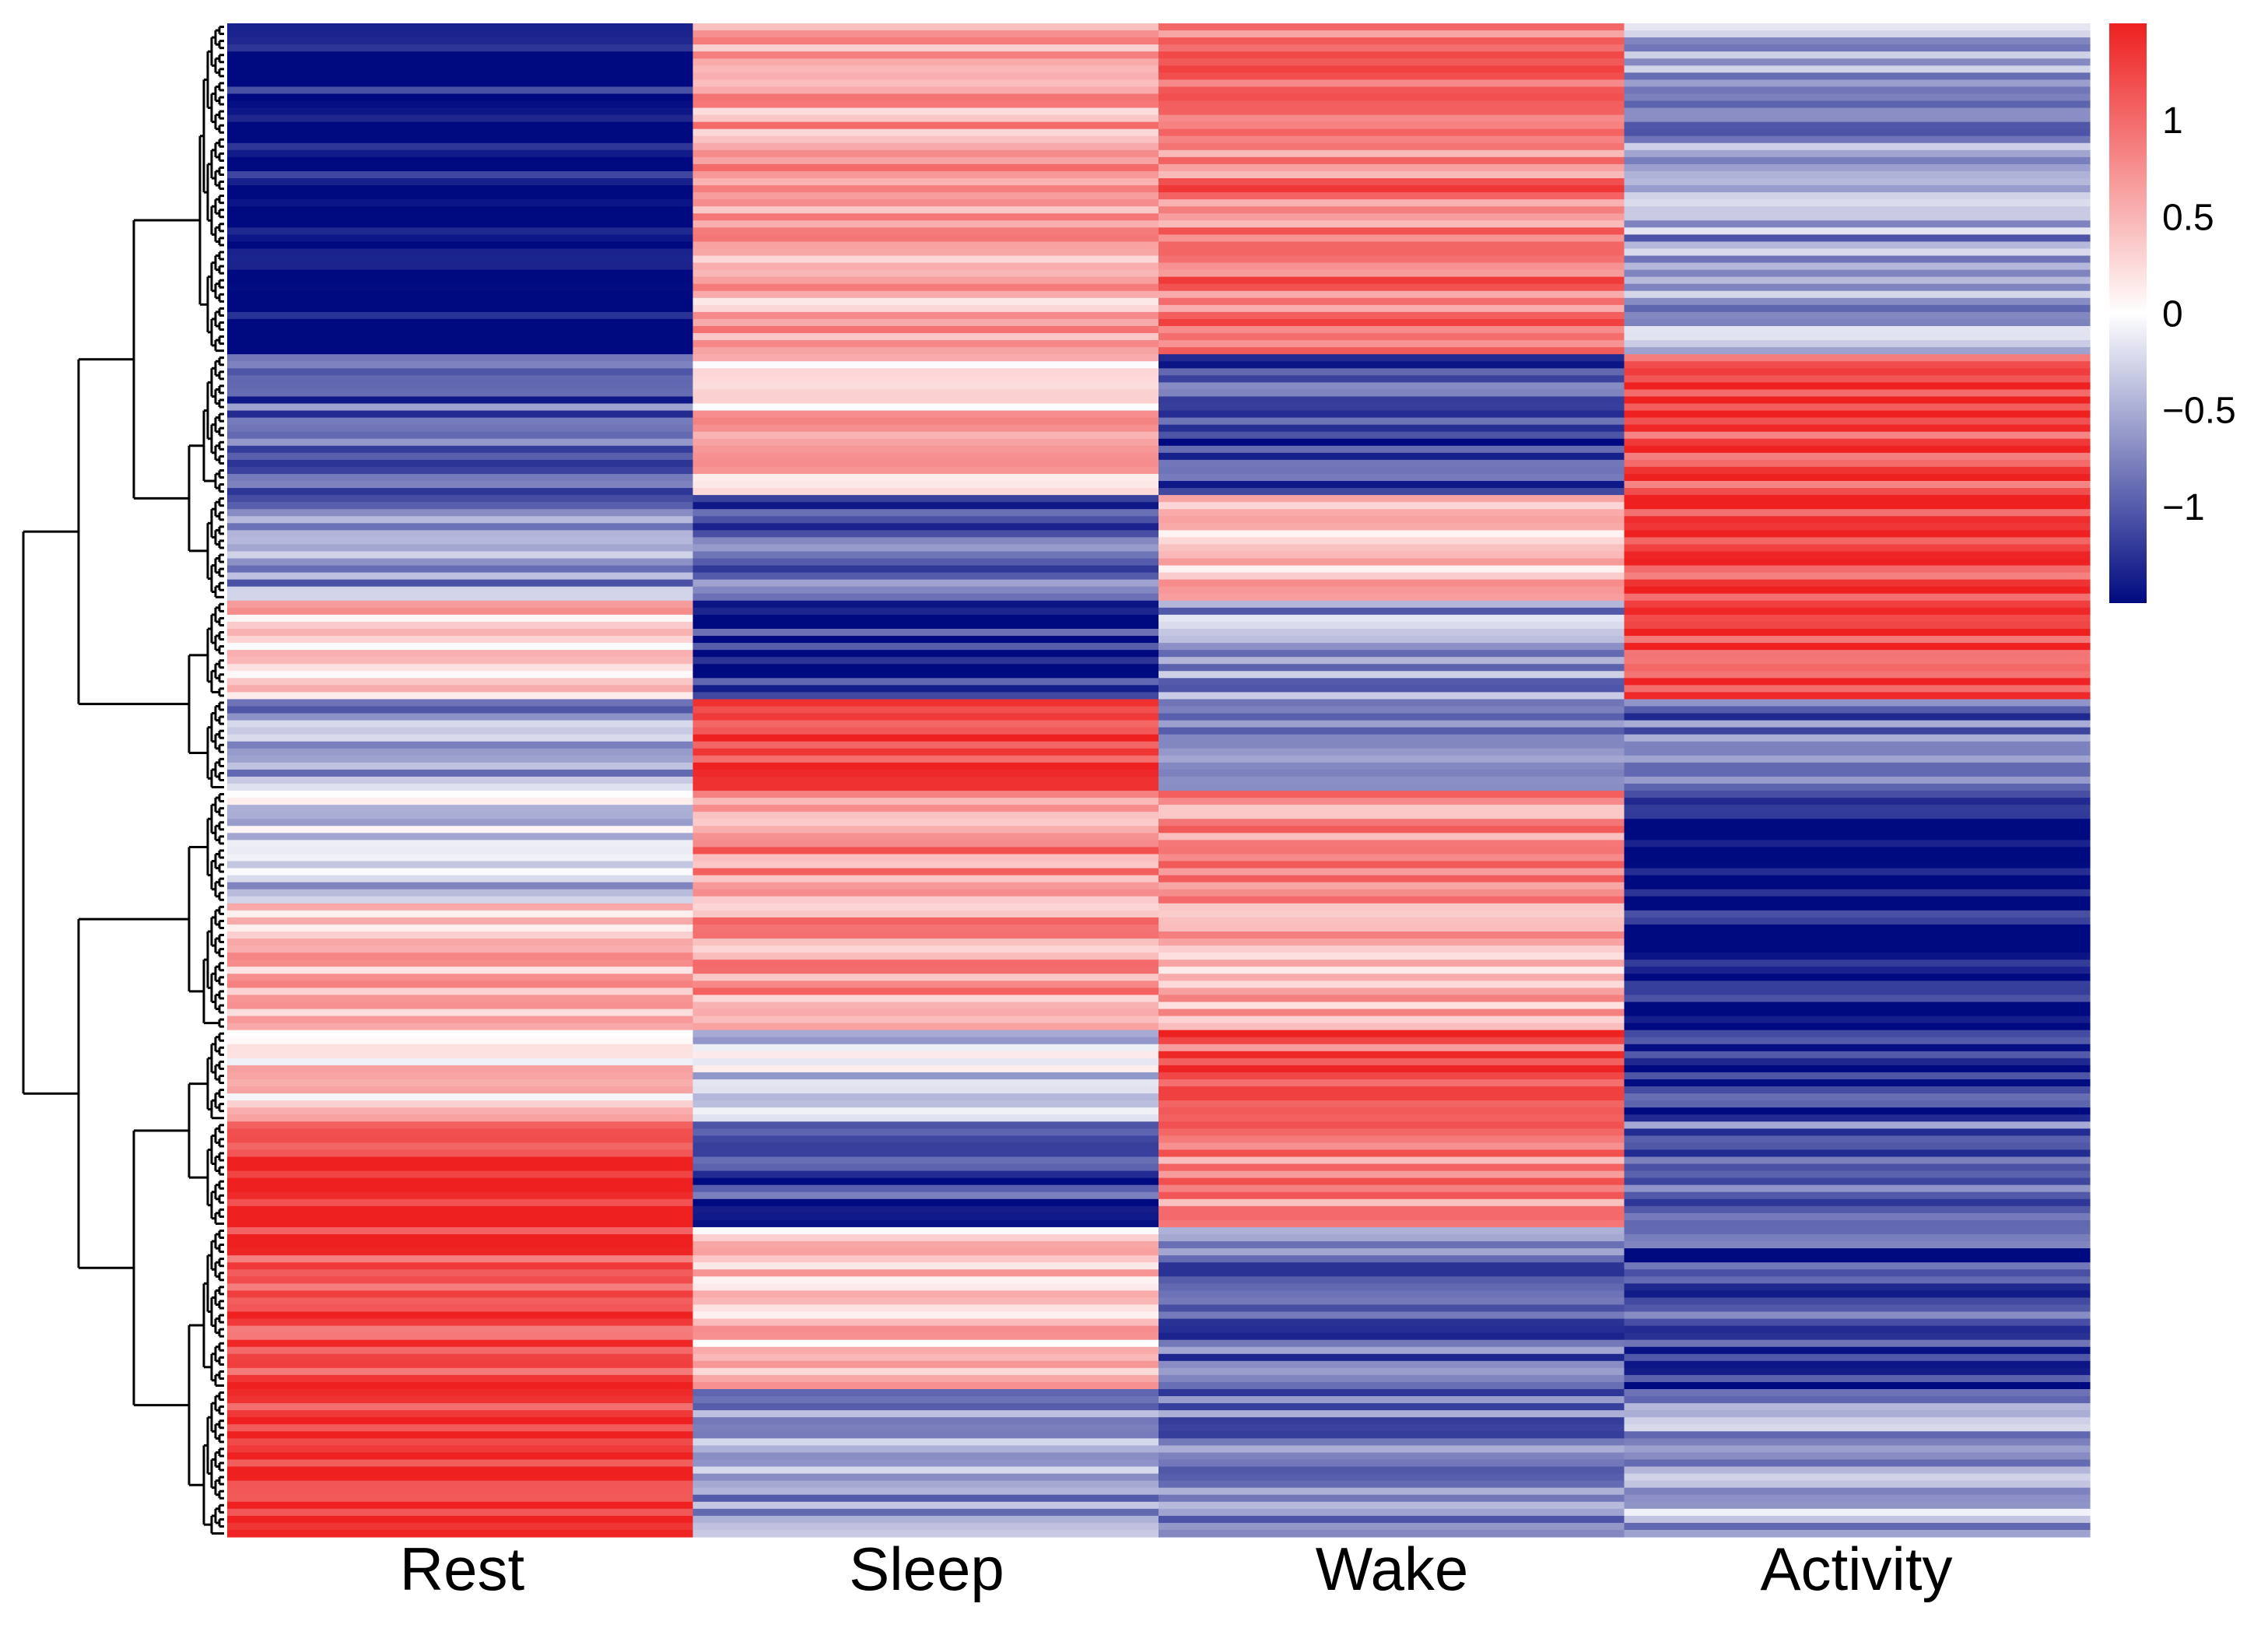 Image resolution: width=2268 pixels, height=1628 pixels. Describe the element at coordinates (2128, 313) in the screenshot. I see `colorbar` at that location.